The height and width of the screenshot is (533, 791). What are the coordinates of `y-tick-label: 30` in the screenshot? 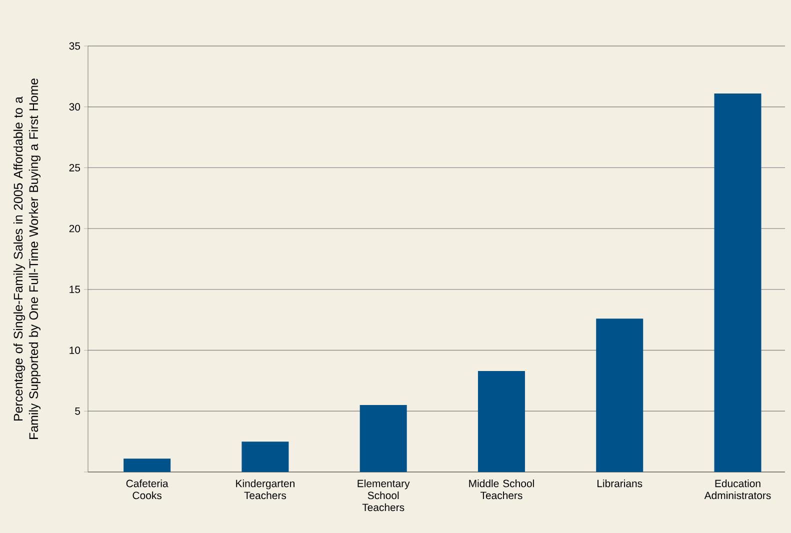 It's located at (74, 107).